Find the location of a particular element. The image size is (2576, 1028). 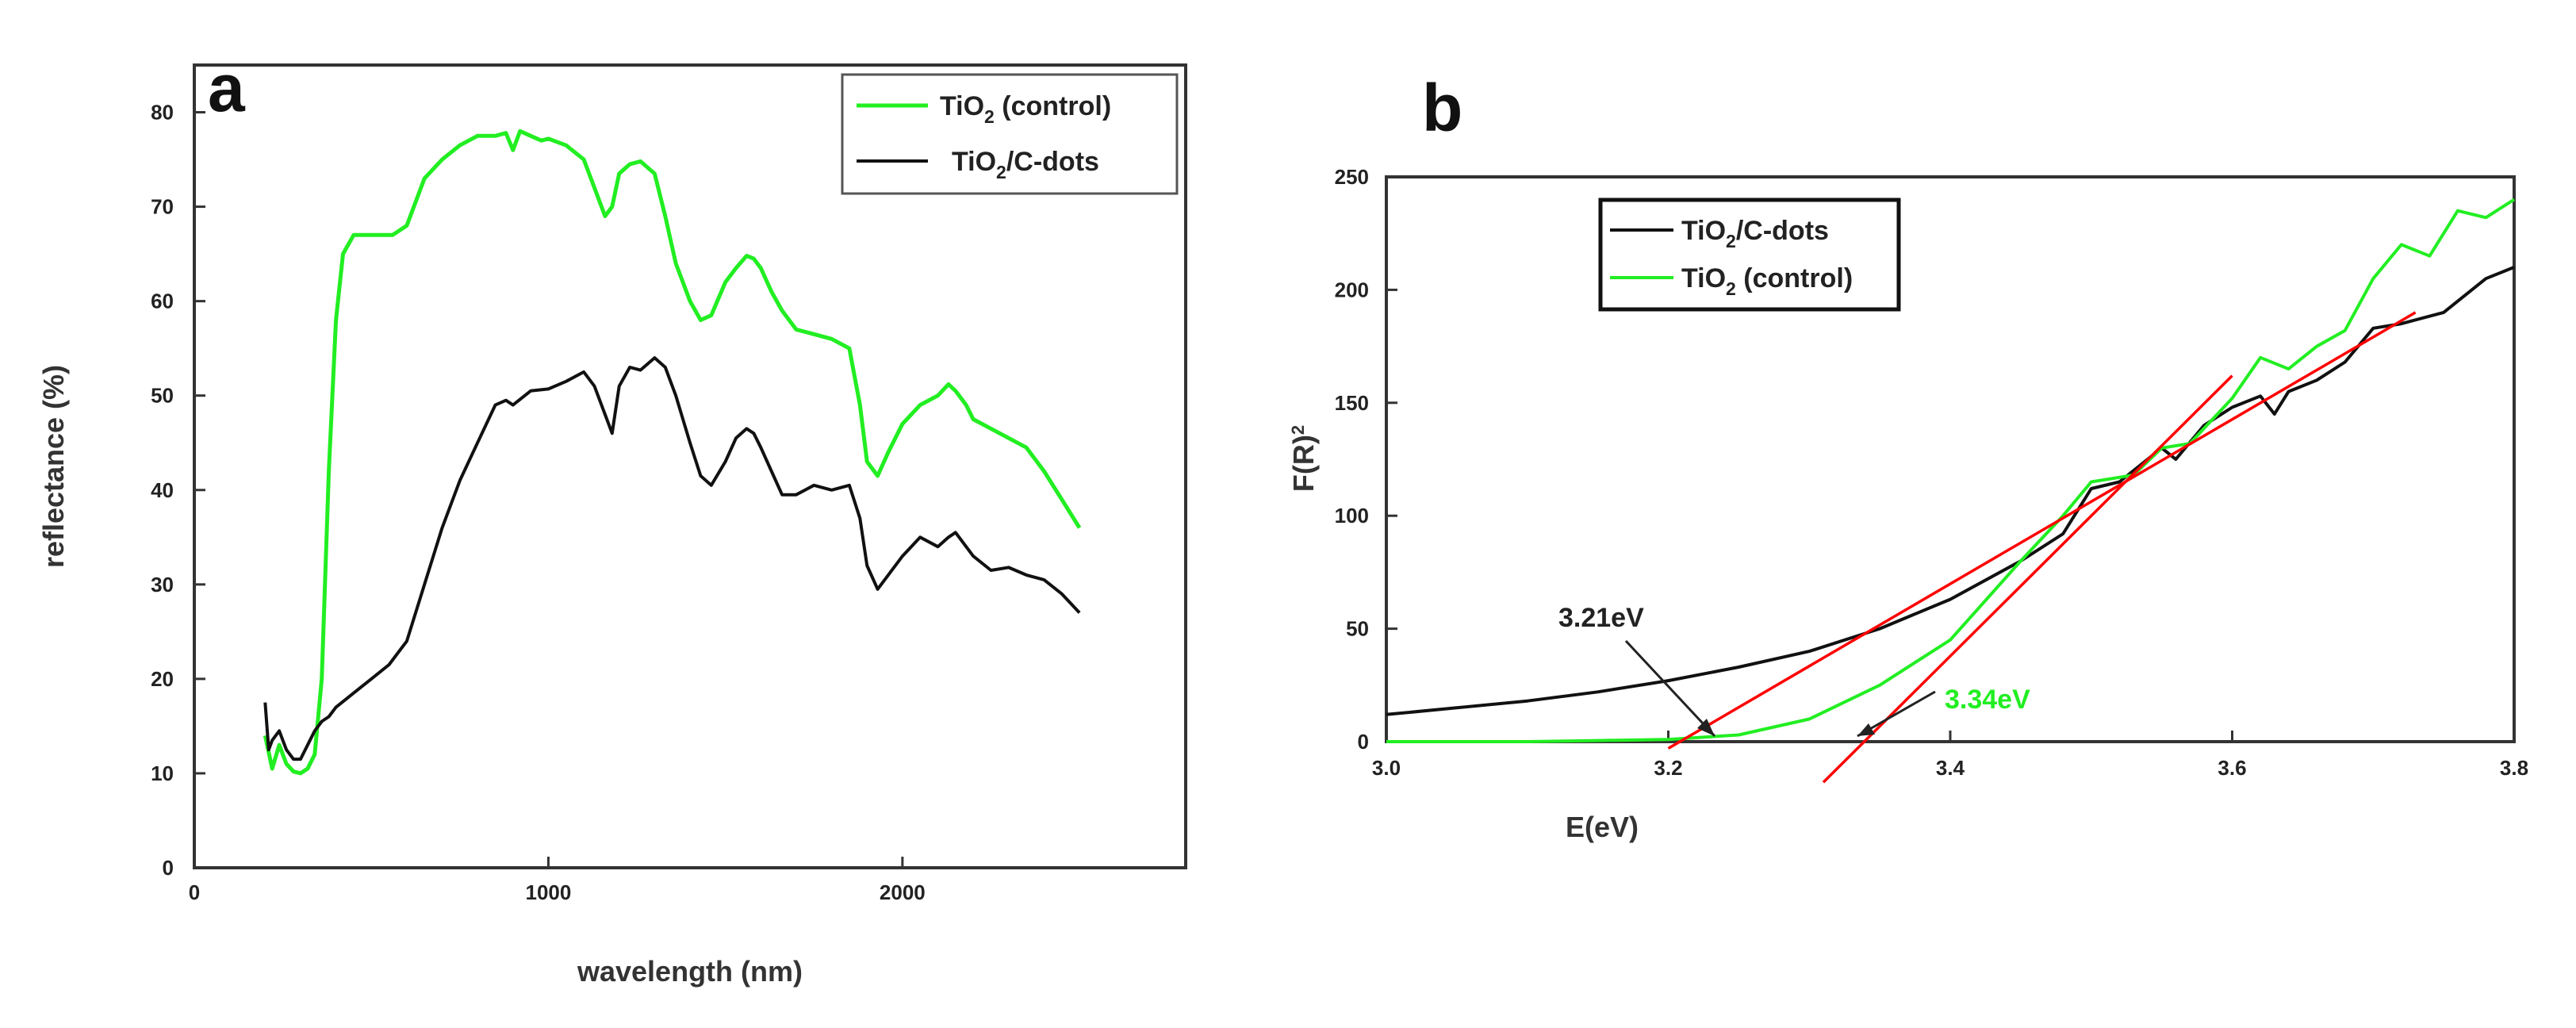

chart-b-xtick-label: 3.6 is located at coordinates (2232, 768).